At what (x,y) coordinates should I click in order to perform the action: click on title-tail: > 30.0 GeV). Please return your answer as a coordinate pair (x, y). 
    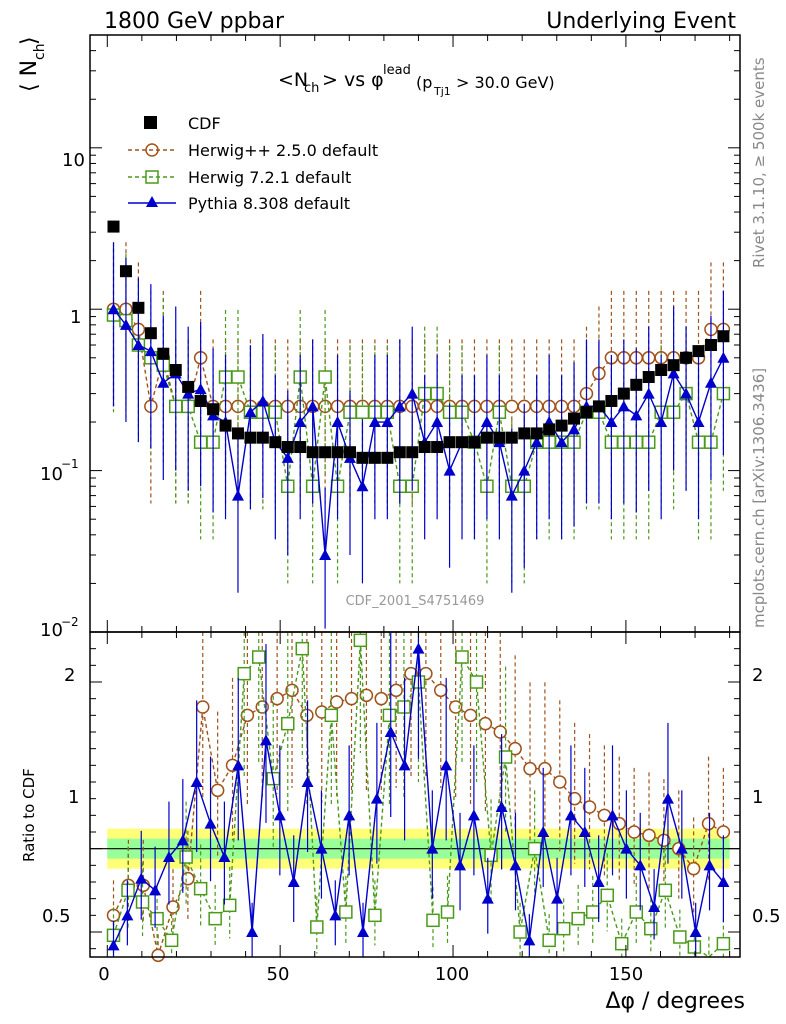
    Looking at the image, I should click on (505, 82).